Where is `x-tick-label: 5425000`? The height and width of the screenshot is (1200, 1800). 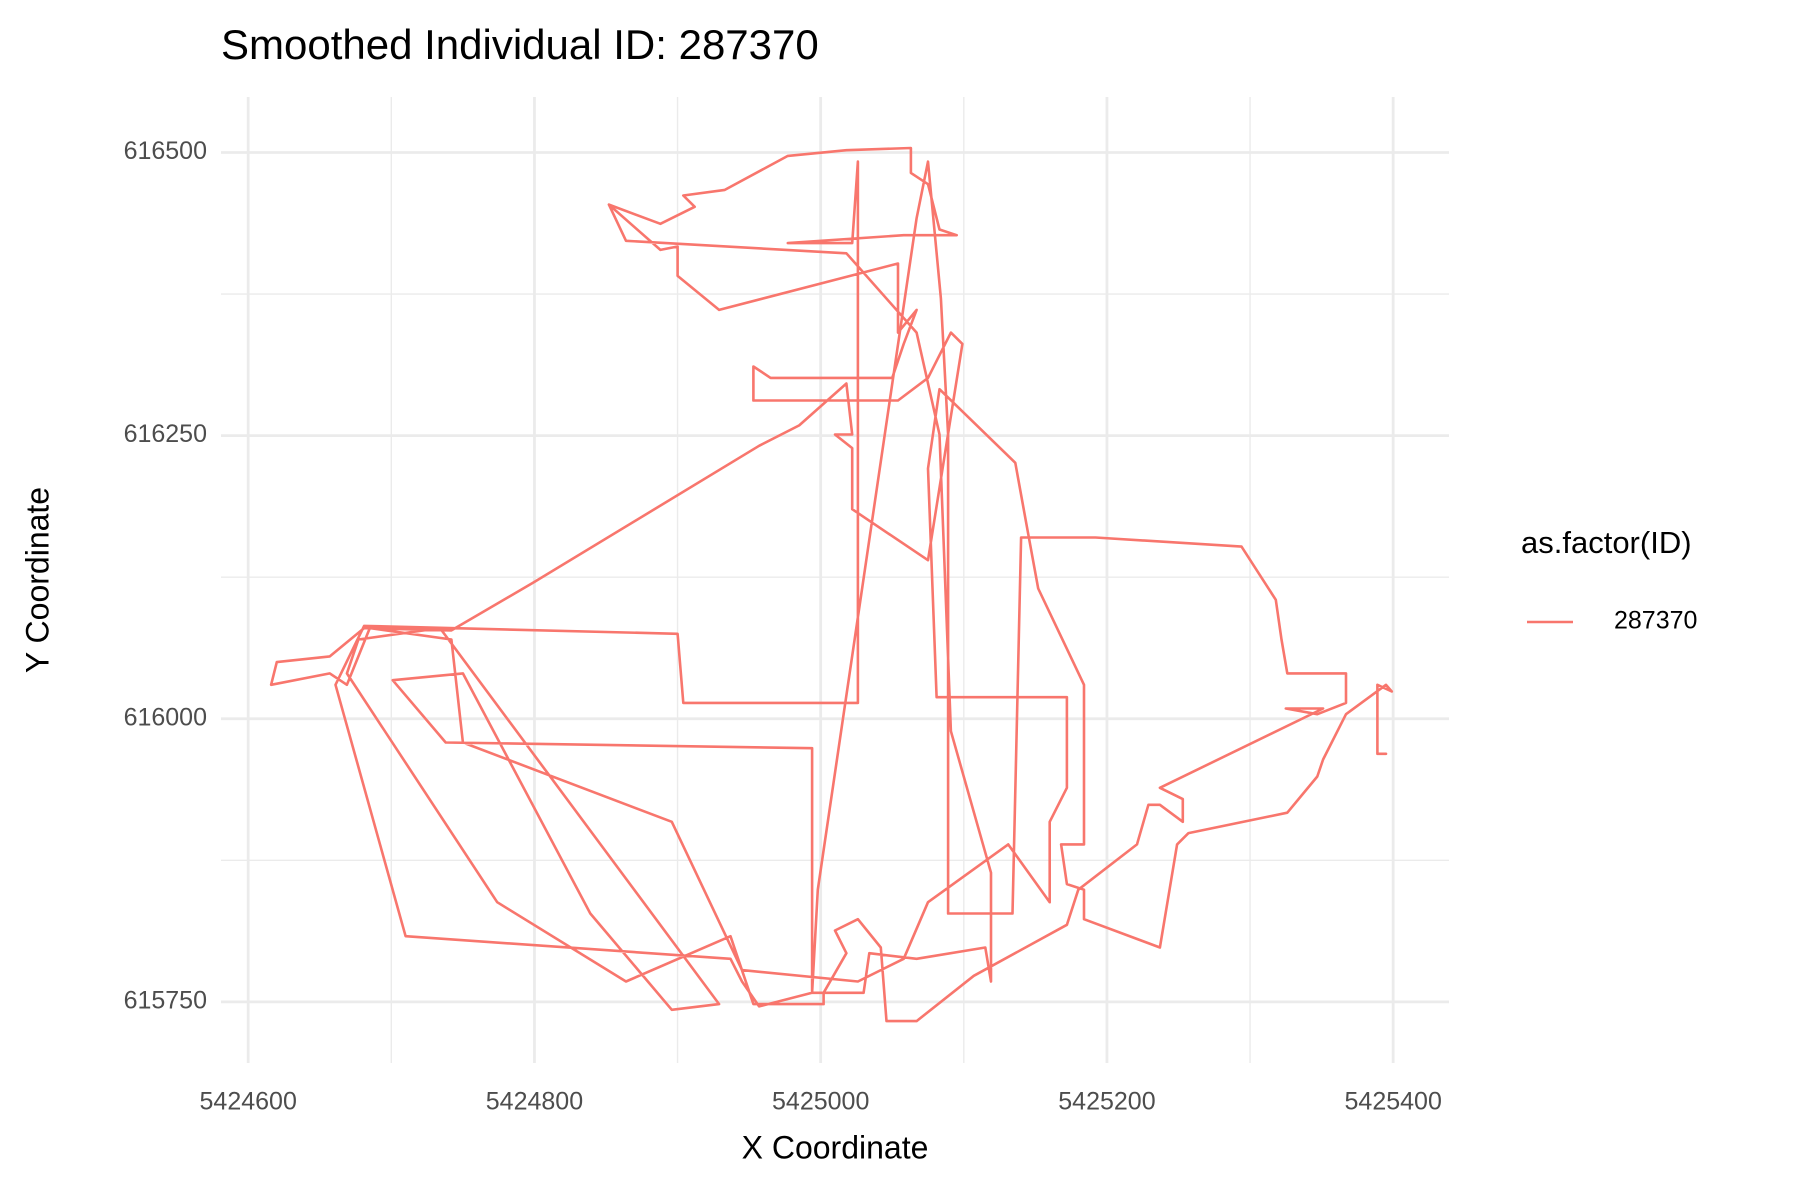
x-tick-label: 5425000 is located at coordinates (820, 1102).